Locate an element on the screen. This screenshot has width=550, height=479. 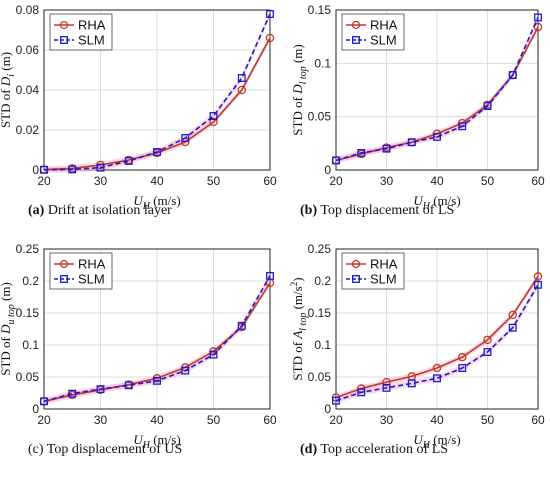
y-axis-label: STD of Al top (m/s2) is located at coordinates (299, 328).